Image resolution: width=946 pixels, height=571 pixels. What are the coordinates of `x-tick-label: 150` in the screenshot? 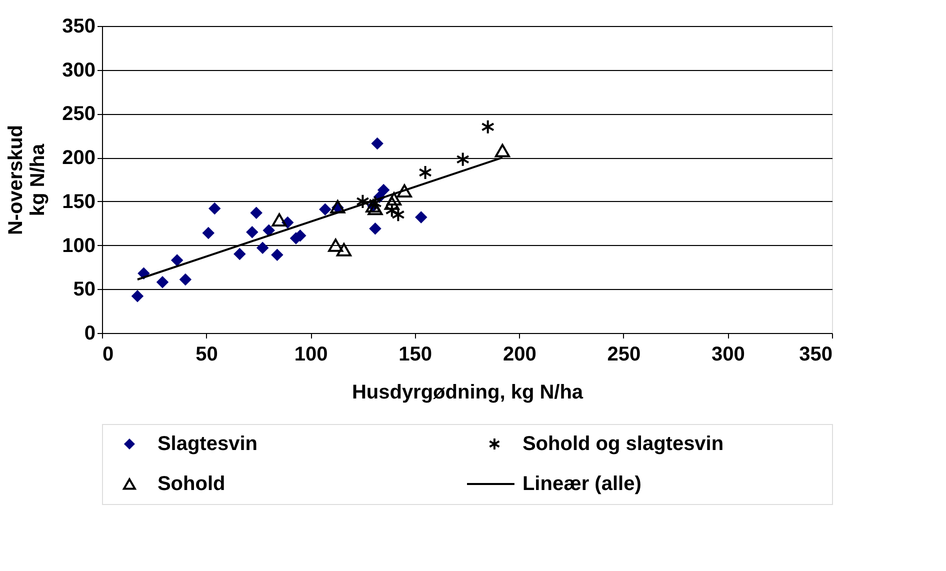 It's located at (415, 355).